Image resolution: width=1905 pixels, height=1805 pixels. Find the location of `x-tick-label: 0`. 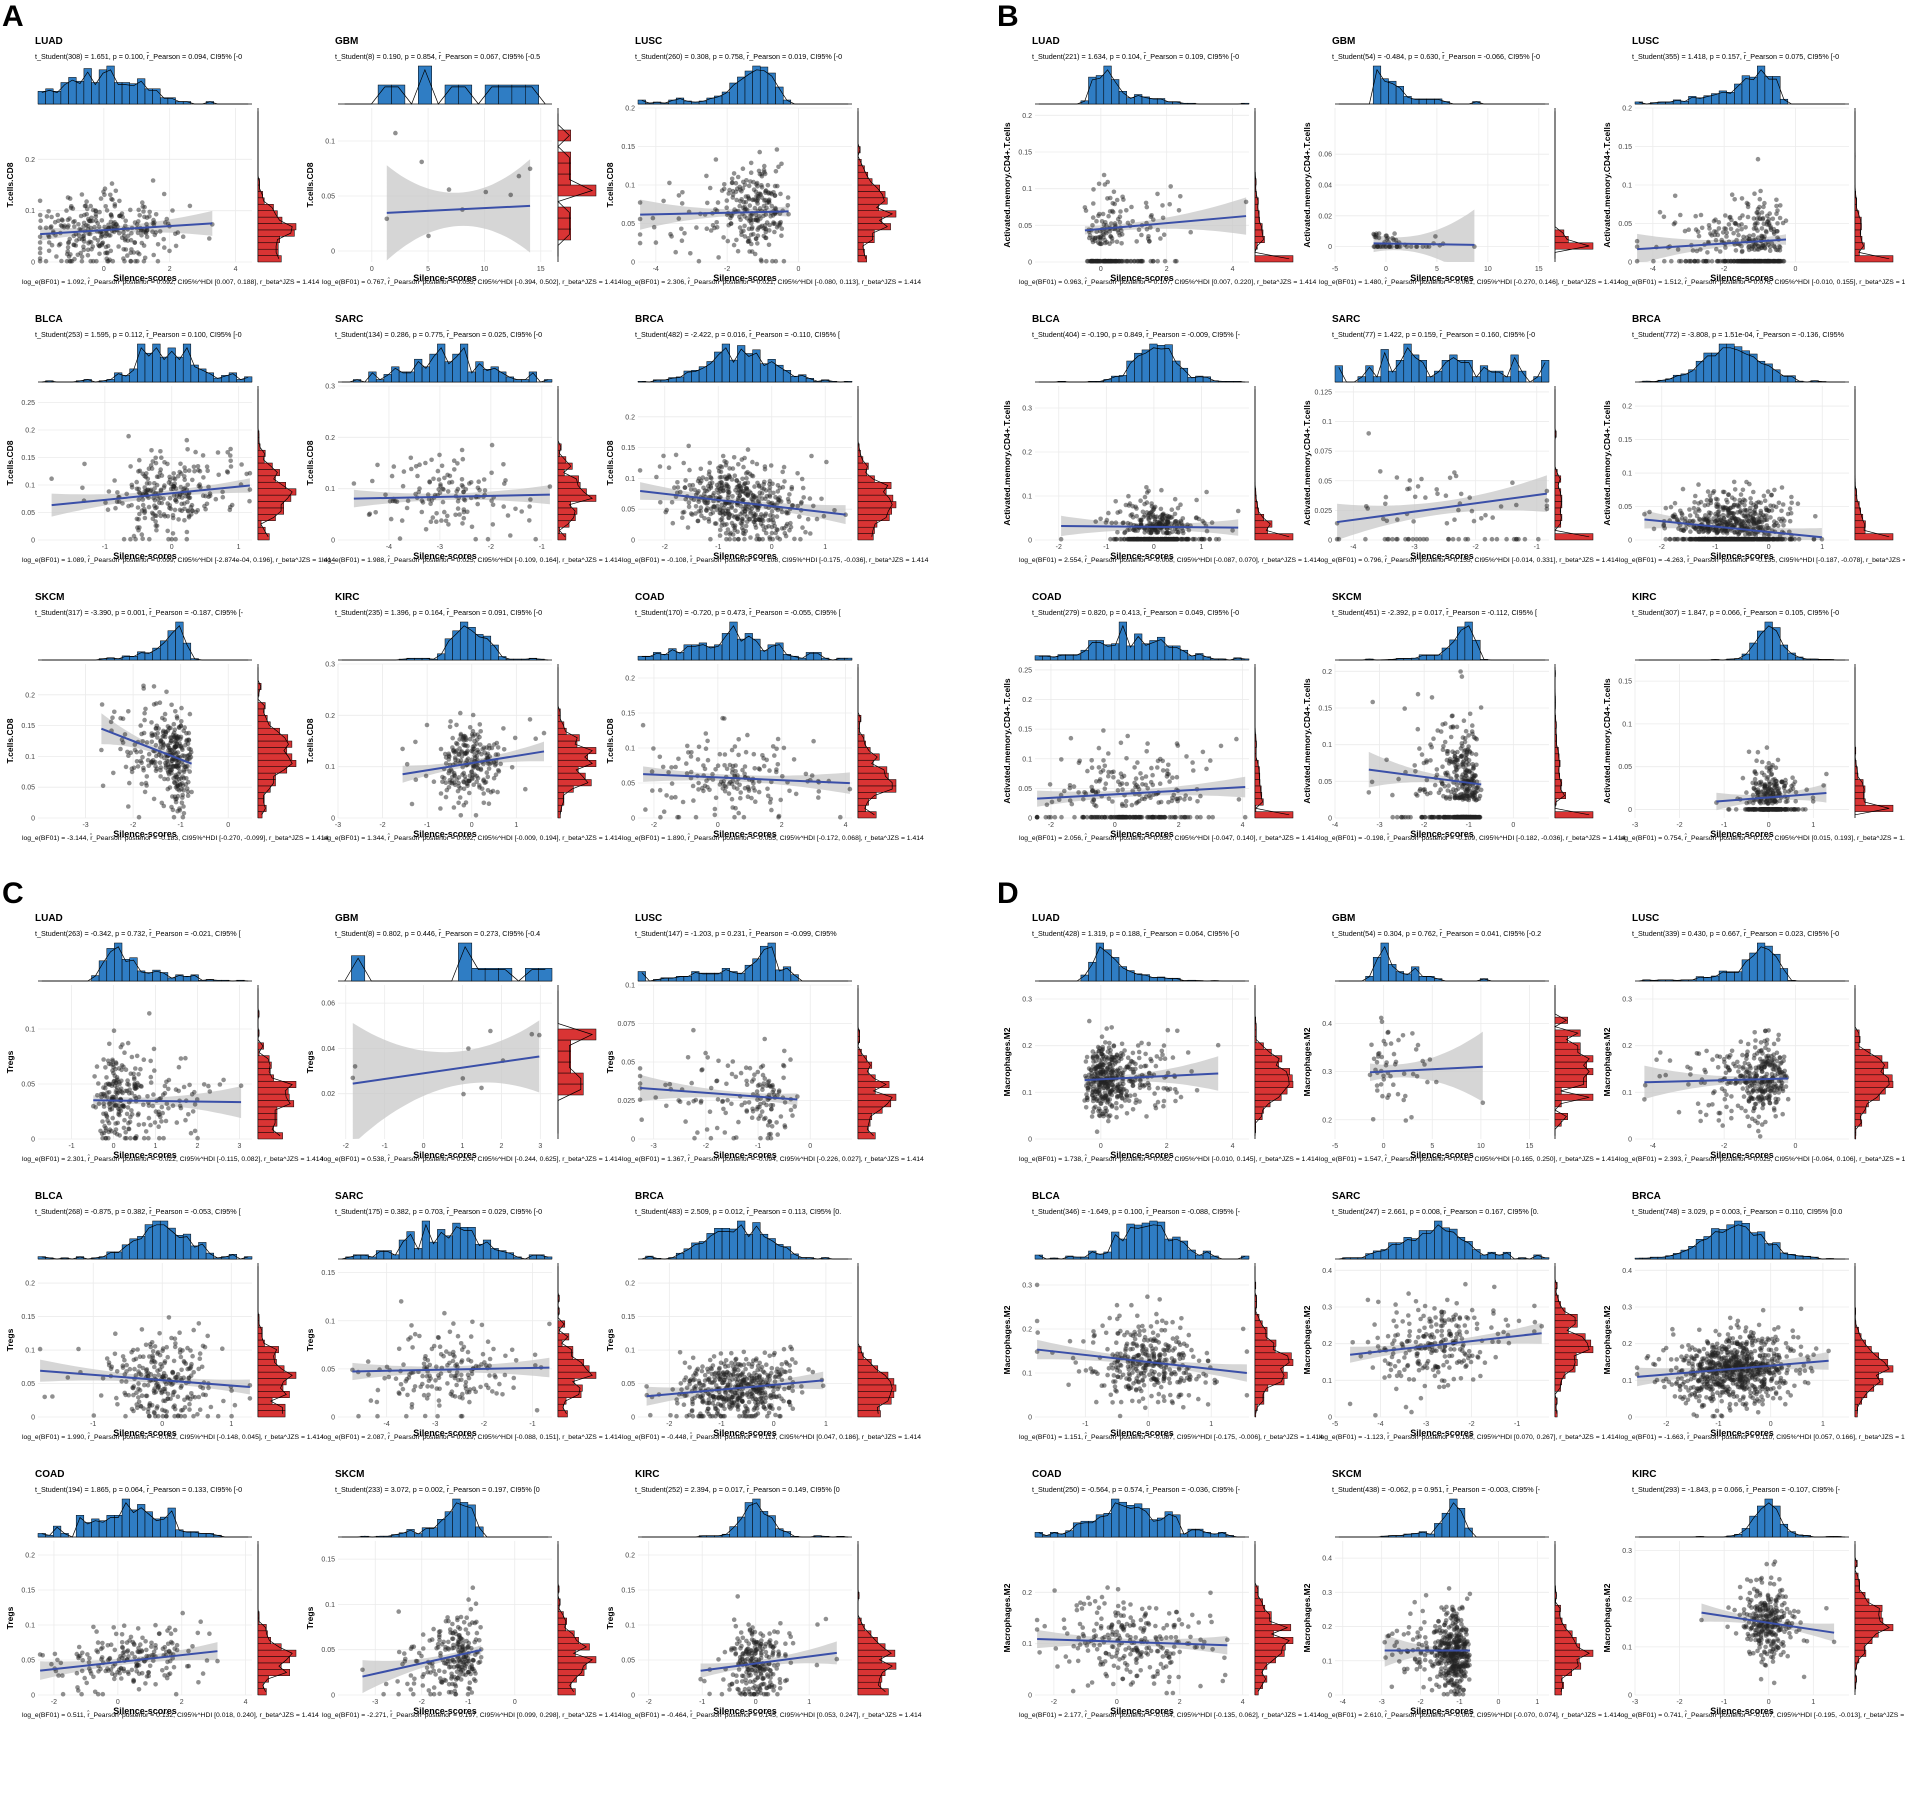

x-tick-label: 0 is located at coordinates (228, 825).